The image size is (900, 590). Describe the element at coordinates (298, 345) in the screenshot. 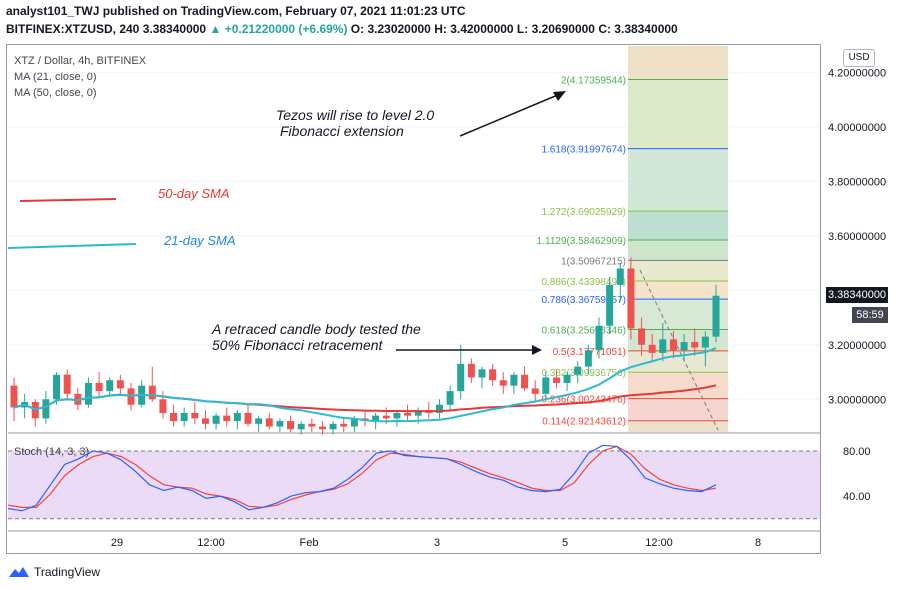

I see `retrace-annotation-line2: 50% Fibonacci retracement` at that location.